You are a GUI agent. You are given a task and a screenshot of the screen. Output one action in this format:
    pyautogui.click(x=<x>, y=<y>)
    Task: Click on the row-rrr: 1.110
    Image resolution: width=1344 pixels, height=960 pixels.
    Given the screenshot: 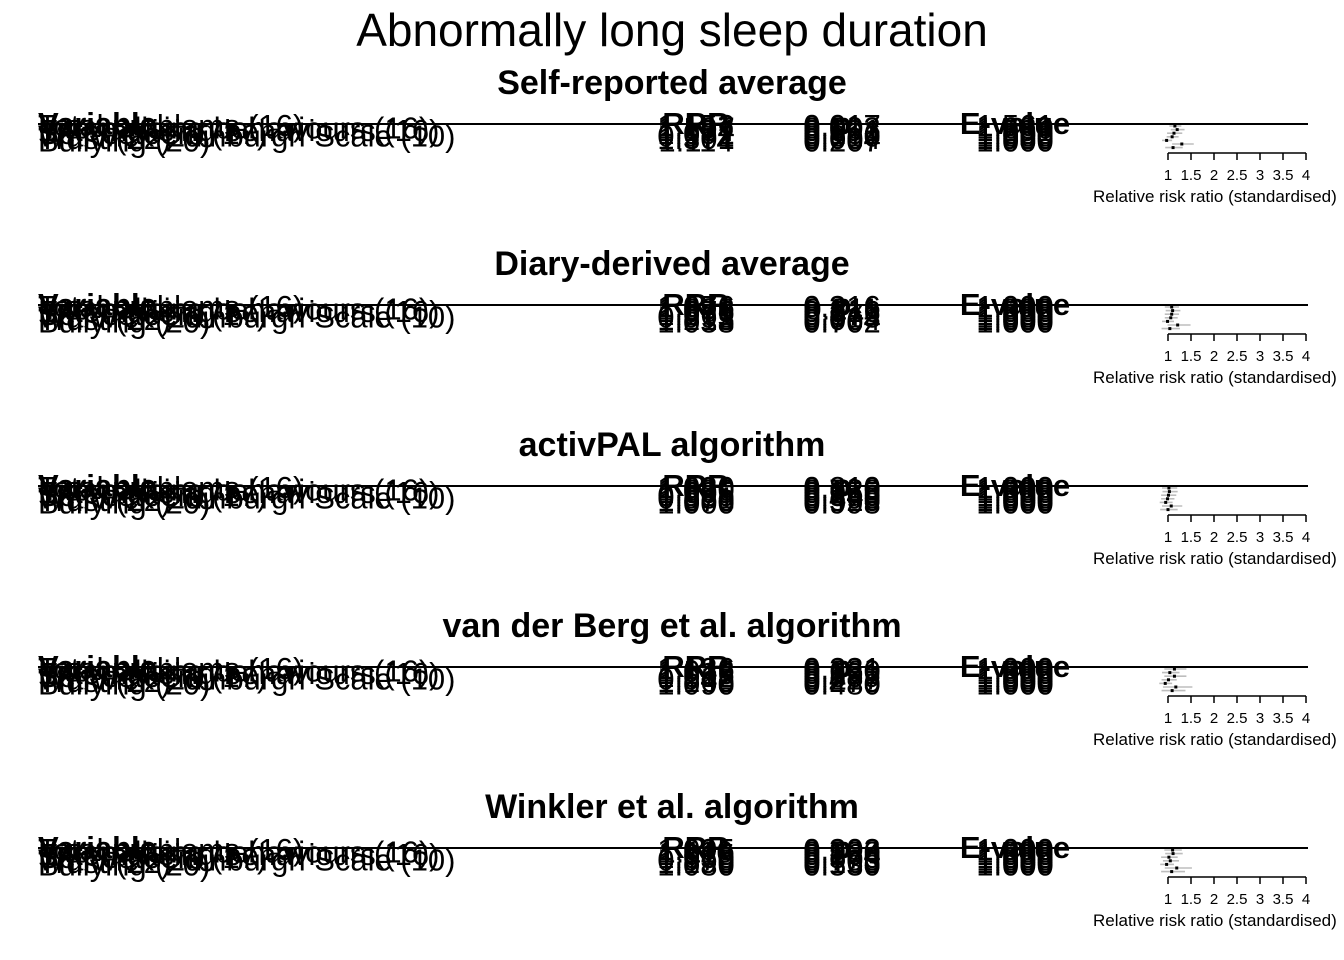 What is the action you would take?
    pyautogui.click(x=695, y=852)
    